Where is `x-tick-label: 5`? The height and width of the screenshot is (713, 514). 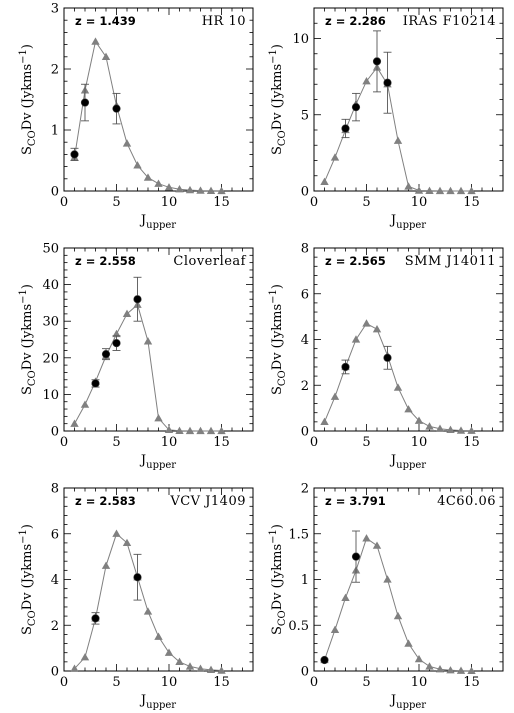 x-tick-label: 5 is located at coordinates (366, 442).